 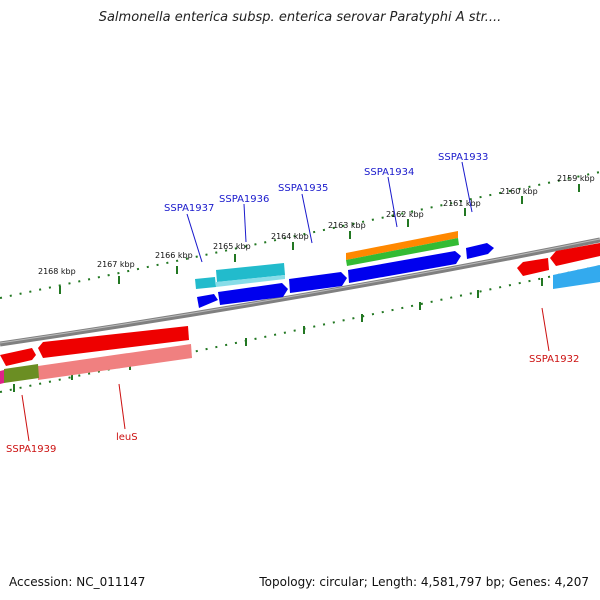 I want to click on accession-text: Accession: NC_011147, so click(x=77, y=582).